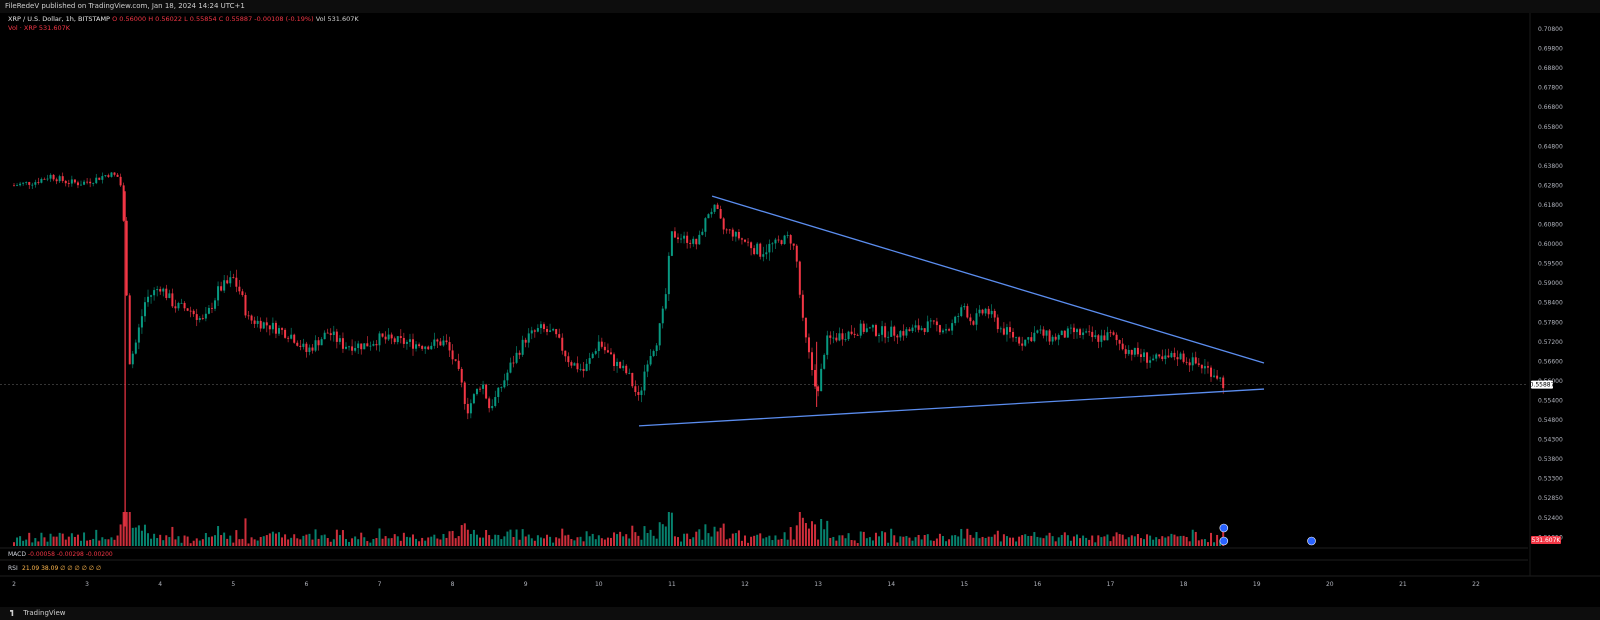 Image resolution: width=1600 pixels, height=620 pixels. Describe the element at coordinates (1476, 584) in the screenshot. I see `time-tick-label: 22` at that location.